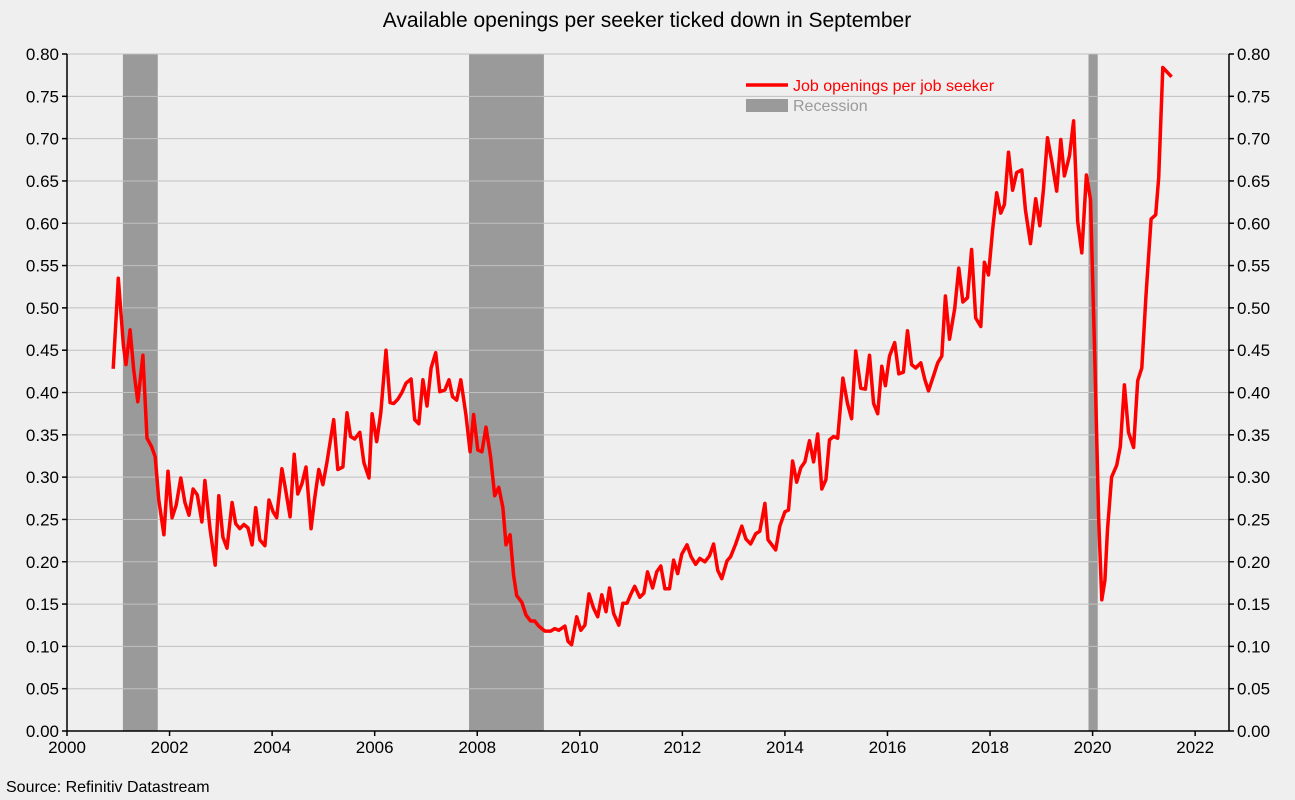 This screenshot has height=800, width=1295. Describe the element at coordinates (1253, 181) in the screenshot. I see `y-tick-label-right: 0.65` at that location.